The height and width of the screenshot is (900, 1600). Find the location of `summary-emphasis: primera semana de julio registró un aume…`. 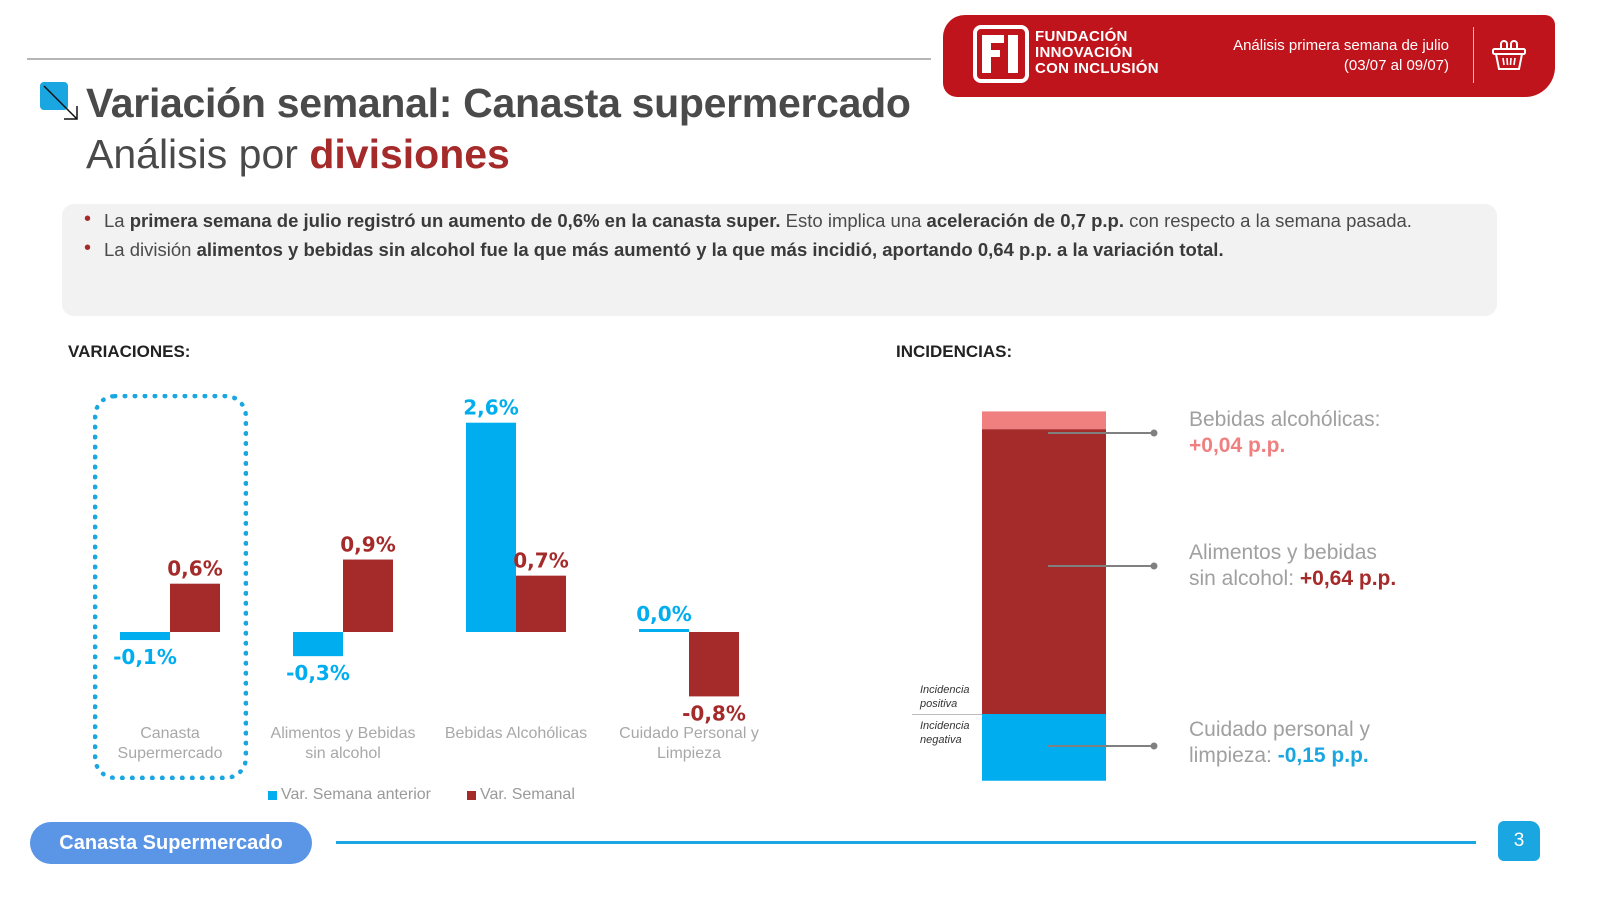

summary-emphasis: primera semana de julio registró un aume… is located at coordinates (455, 220).